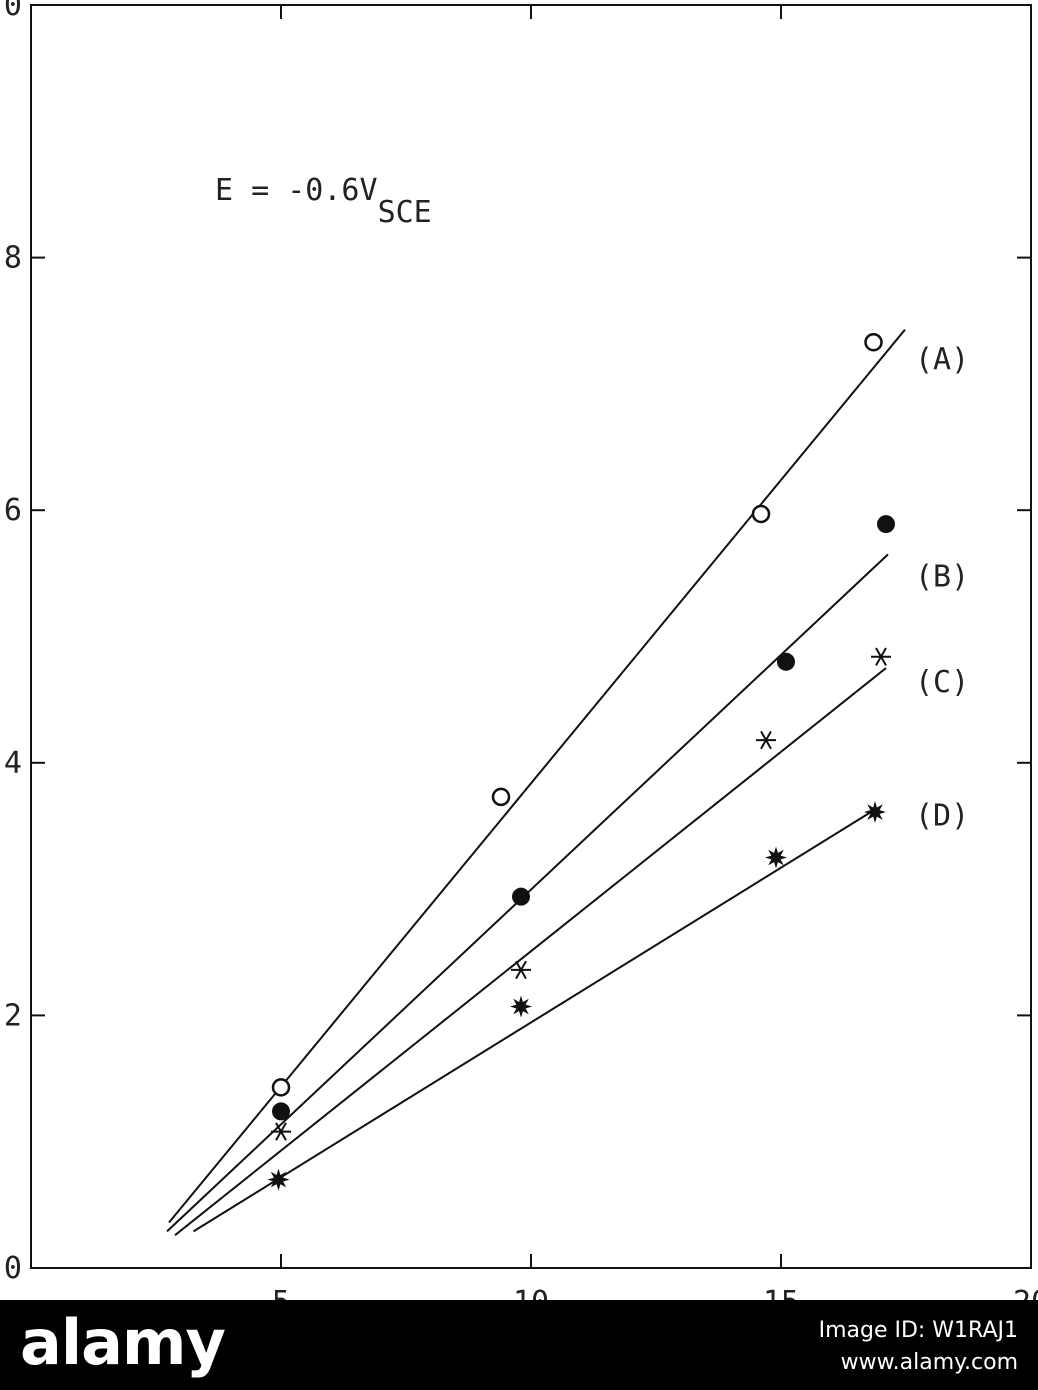 The image size is (1038, 1390). What do you see at coordinates (11, 763) in the screenshot?
I see `y-tick-label: 0.4` at bounding box center [11, 763].